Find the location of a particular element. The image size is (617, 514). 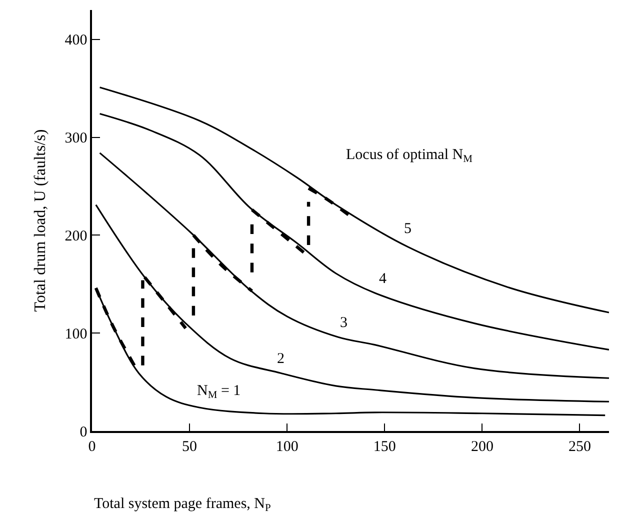

y-axis-title: Total drum load, U (faults/s) is located at coordinates (41, 220).